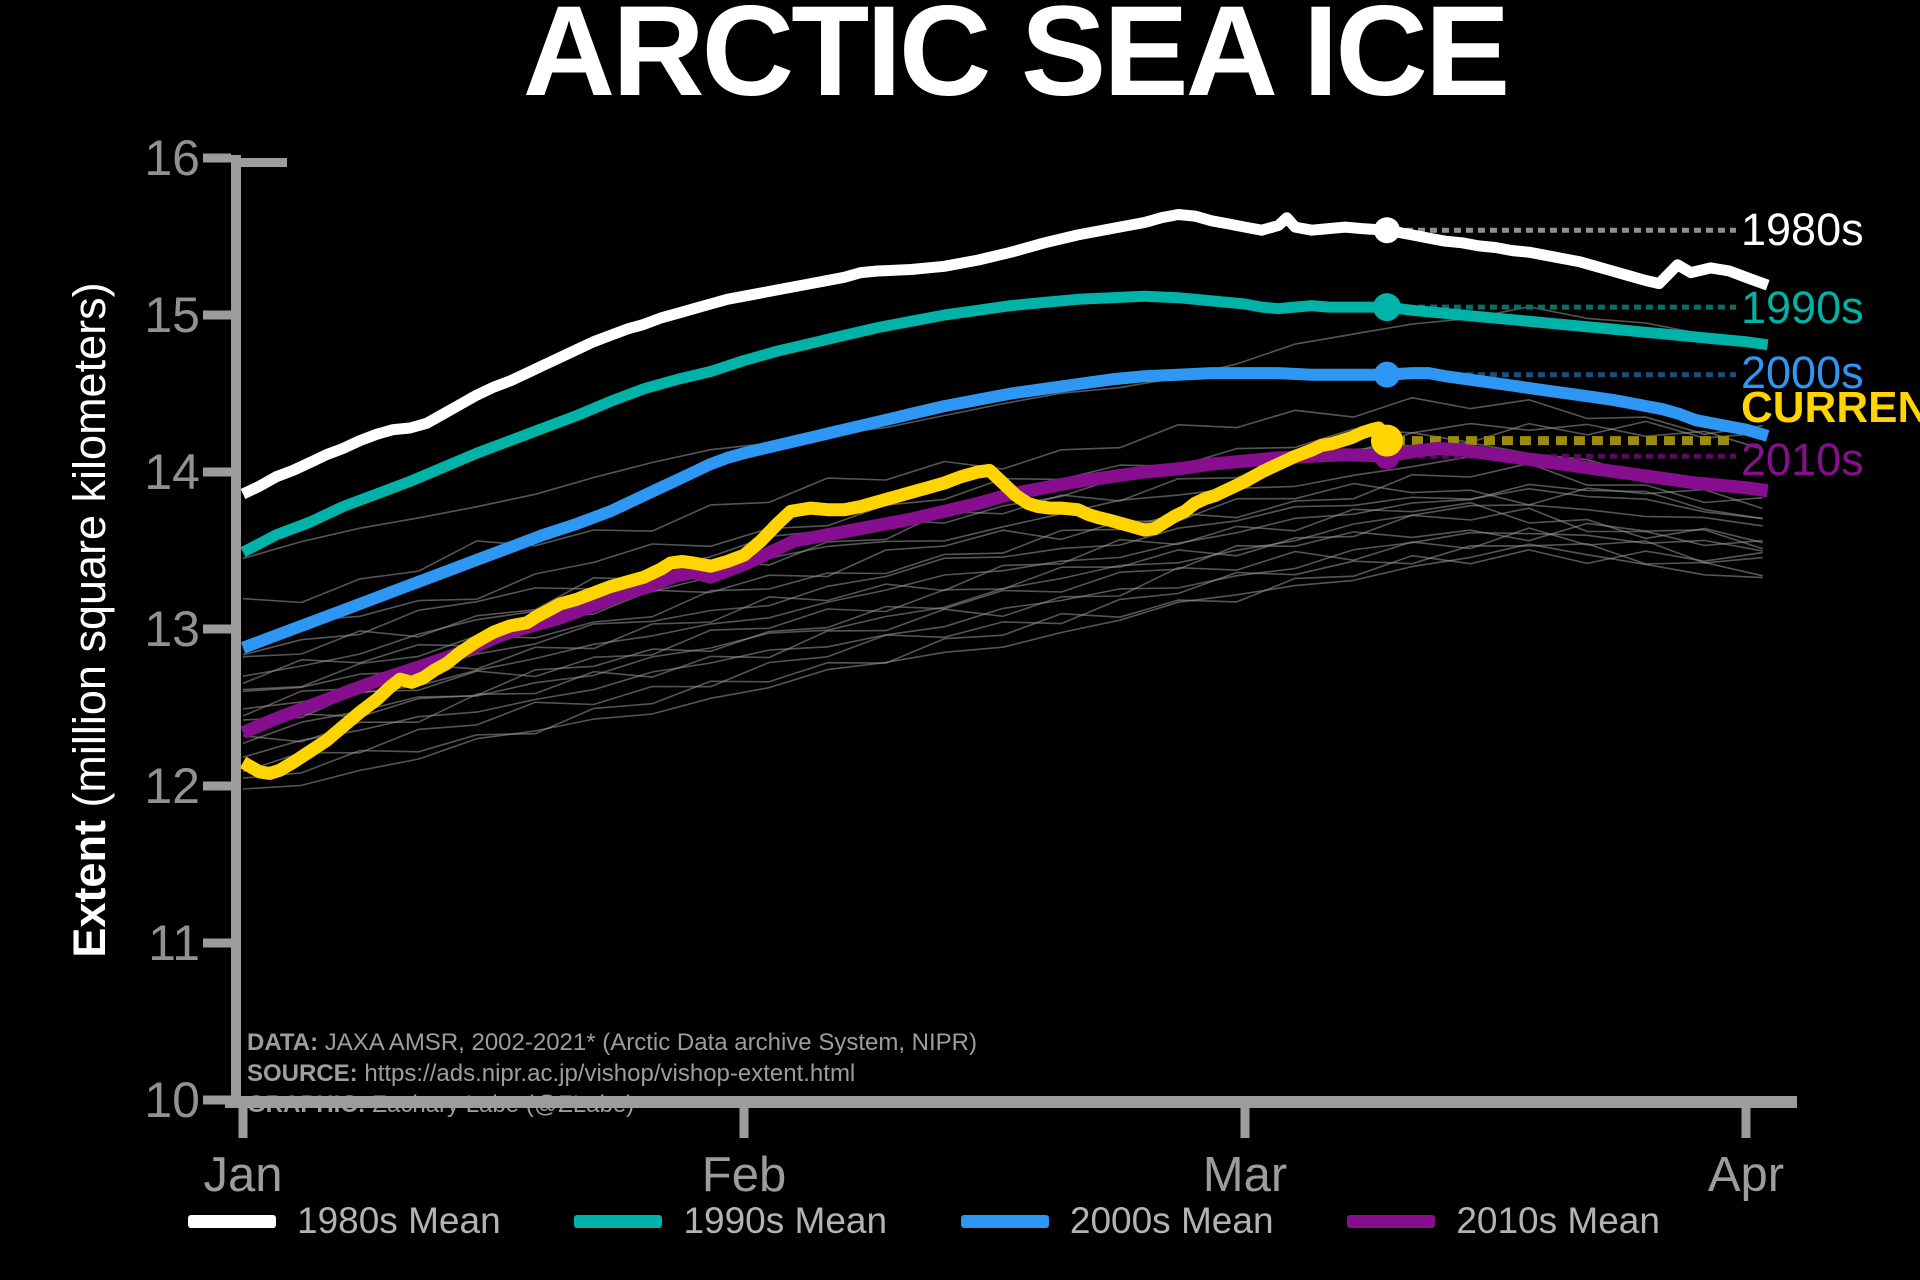  I want to click on legend-item-2000s-mean: 2000s Mean, so click(1117, 1221).